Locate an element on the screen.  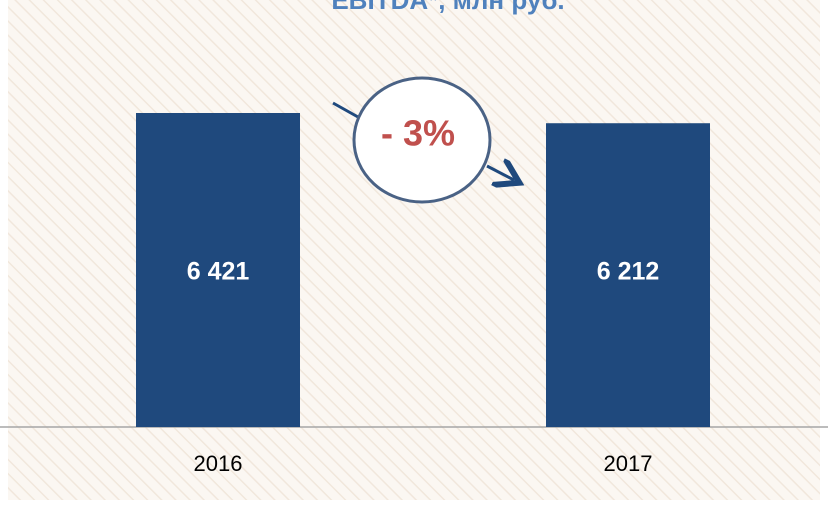
arrow-tail is located at coordinates (345, 110).